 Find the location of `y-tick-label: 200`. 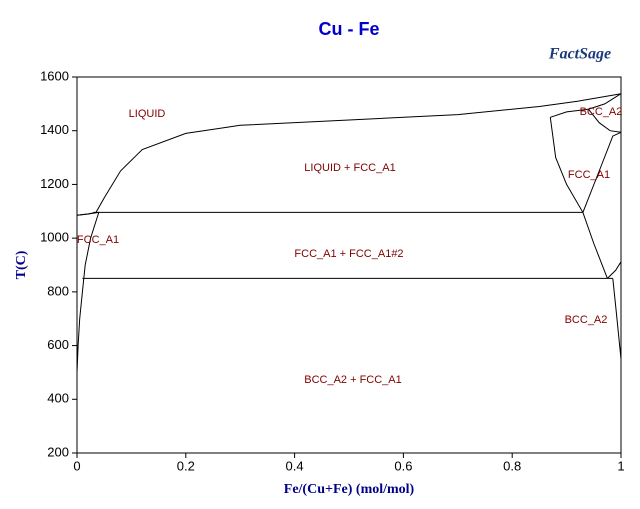

y-tick-label: 200 is located at coordinates (58, 451).